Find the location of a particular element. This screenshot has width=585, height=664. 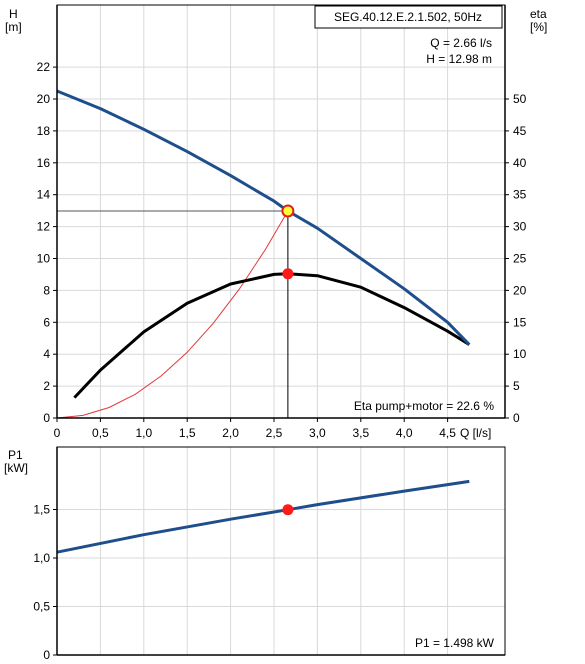

left-y-tick-label: 10 is located at coordinates (44, 259).